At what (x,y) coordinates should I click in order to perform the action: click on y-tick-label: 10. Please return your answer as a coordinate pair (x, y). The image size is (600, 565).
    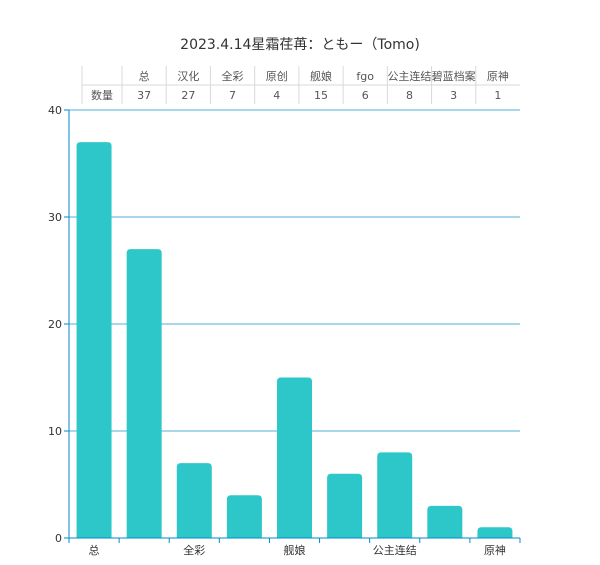
    Looking at the image, I should click on (55, 431).